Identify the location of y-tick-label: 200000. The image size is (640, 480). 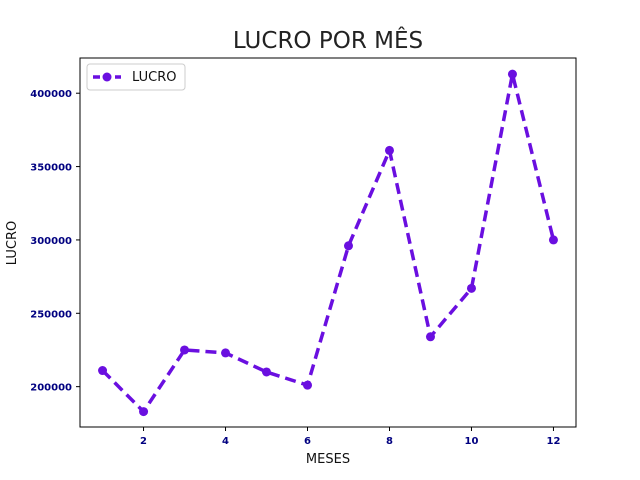
(51, 388).